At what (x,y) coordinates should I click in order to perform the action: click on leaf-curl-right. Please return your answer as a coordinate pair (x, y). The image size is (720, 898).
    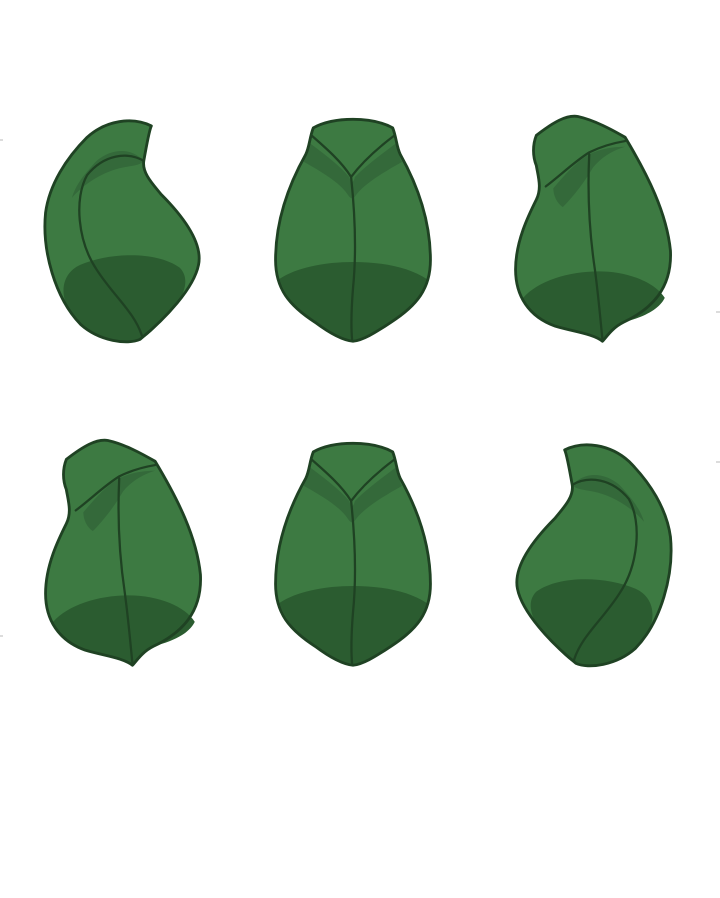
    Looking at the image, I should click on (594, 555).